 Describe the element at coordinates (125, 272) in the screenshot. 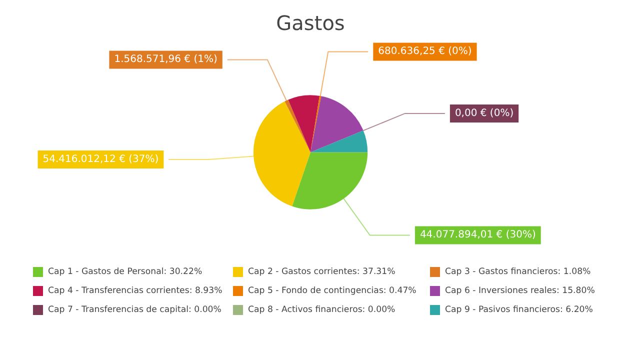

I see `legend-label: Cap 1 - Gastos de Personal: 30.22%` at that location.